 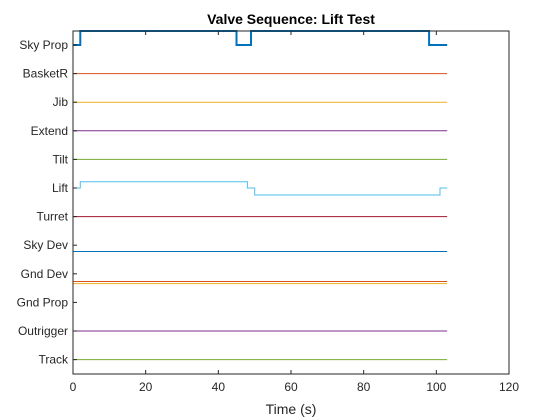 What do you see at coordinates (60, 159) in the screenshot?
I see `y-tick-label: Tilt` at bounding box center [60, 159].